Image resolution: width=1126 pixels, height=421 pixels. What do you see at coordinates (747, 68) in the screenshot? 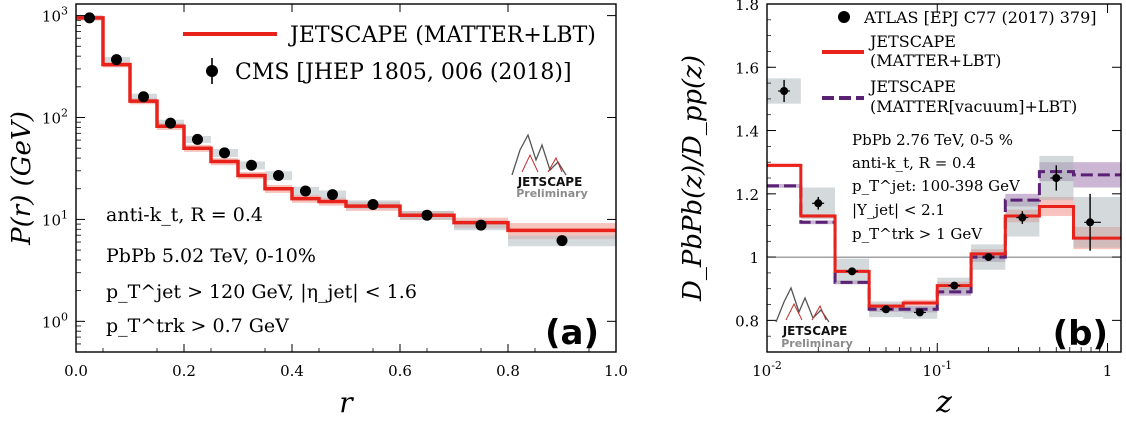
I see `b-y-tick-label: 1.6` at bounding box center [747, 68].